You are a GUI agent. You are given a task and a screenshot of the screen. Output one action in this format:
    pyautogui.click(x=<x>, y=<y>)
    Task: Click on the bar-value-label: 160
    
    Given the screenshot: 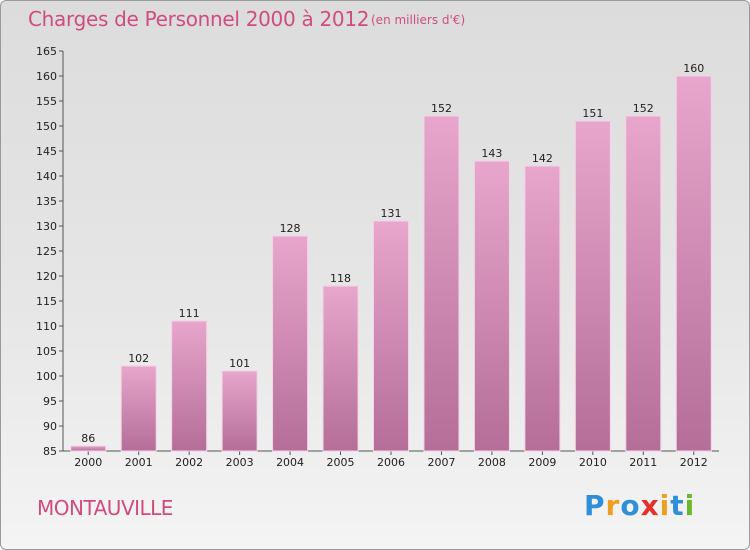 What is the action you would take?
    pyautogui.click(x=693, y=68)
    